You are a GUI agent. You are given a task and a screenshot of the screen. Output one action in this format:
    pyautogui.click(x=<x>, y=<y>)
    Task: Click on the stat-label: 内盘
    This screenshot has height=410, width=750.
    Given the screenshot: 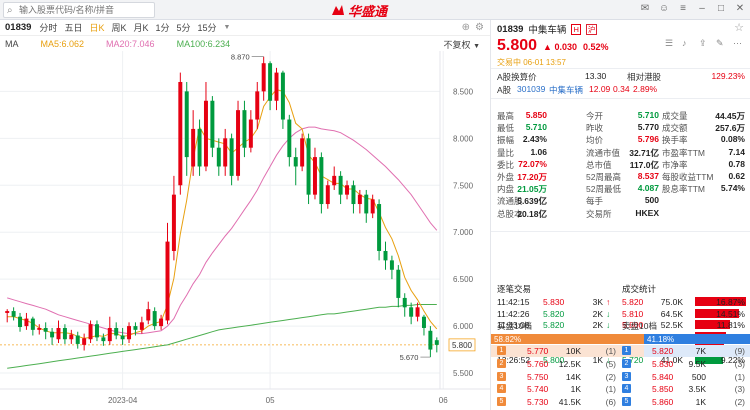 What is the action you would take?
    pyautogui.click(x=506, y=189)
    